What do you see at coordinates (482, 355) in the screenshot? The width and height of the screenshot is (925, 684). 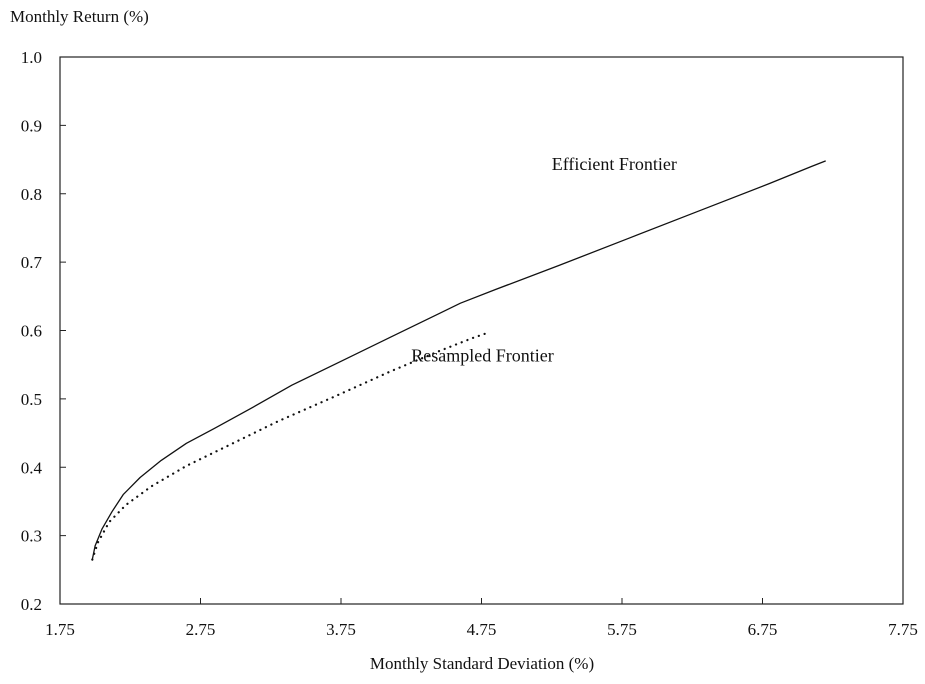 I see `series-annotation-label: Resampled Frontier` at bounding box center [482, 355].